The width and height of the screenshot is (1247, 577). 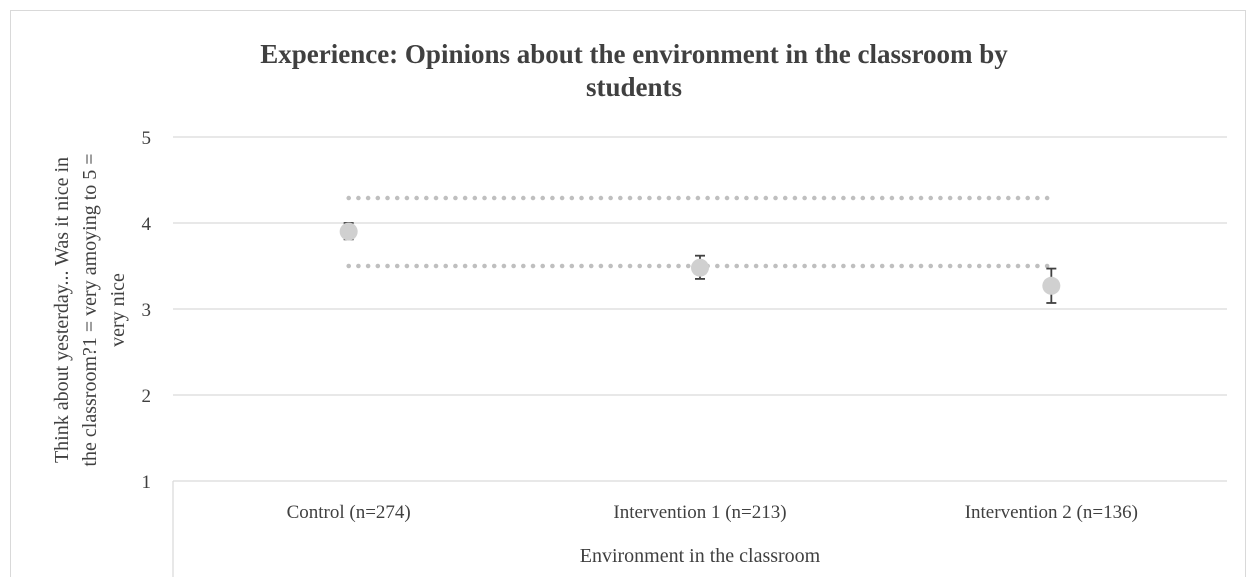 I want to click on y-axis-label-line-2: the classroom?1 = very amoying to 5 =, so click(x=90, y=309).